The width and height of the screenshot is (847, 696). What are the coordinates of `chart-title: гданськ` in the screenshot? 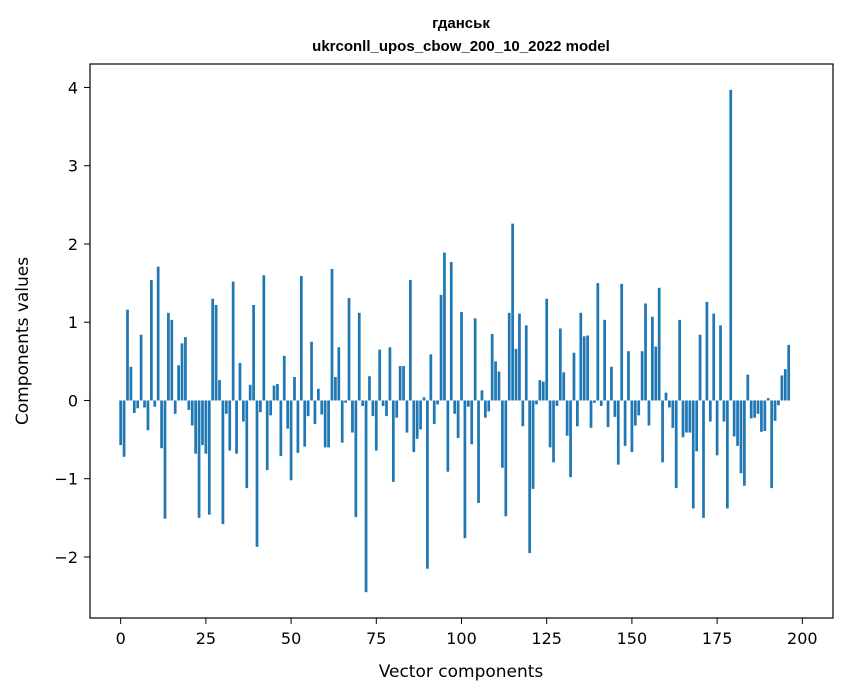 It's located at (461, 23).